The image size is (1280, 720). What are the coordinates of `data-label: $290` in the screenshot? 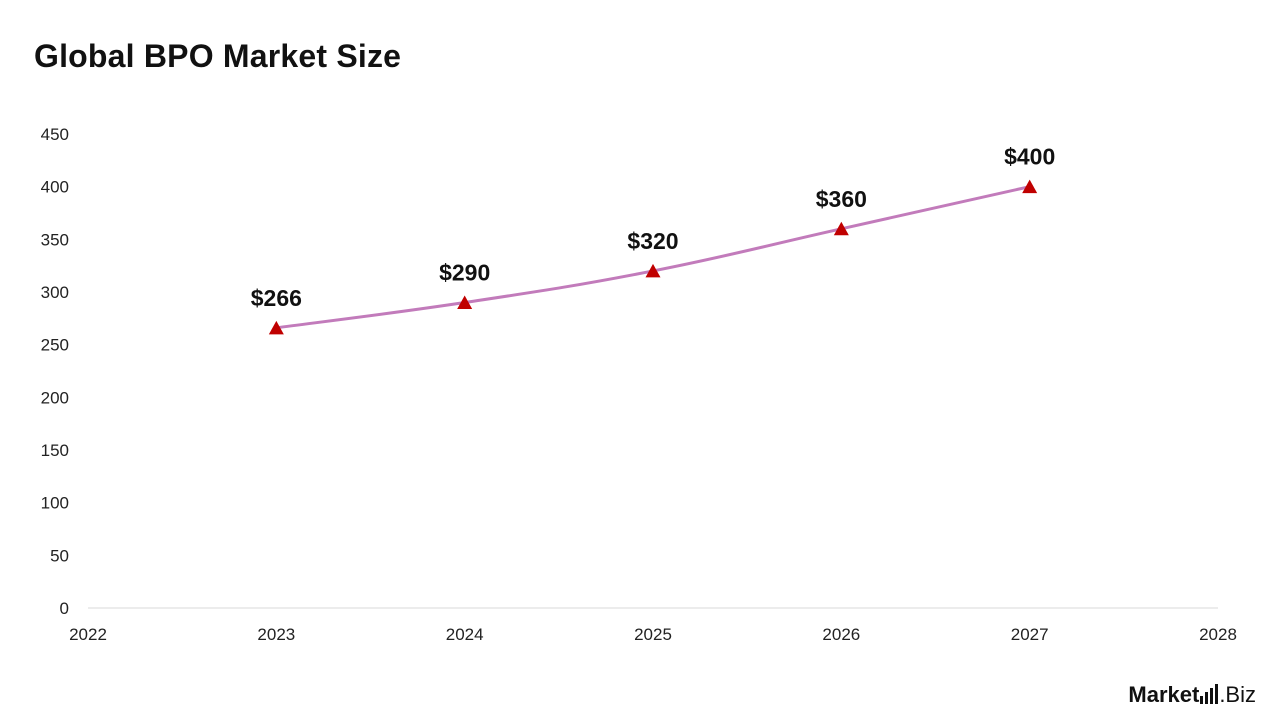 It's located at (464, 273).